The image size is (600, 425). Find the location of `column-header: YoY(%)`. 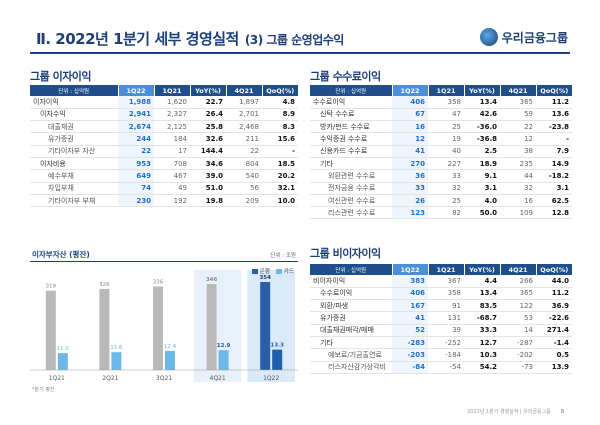

column-header: YoY(%) is located at coordinates (482, 90).